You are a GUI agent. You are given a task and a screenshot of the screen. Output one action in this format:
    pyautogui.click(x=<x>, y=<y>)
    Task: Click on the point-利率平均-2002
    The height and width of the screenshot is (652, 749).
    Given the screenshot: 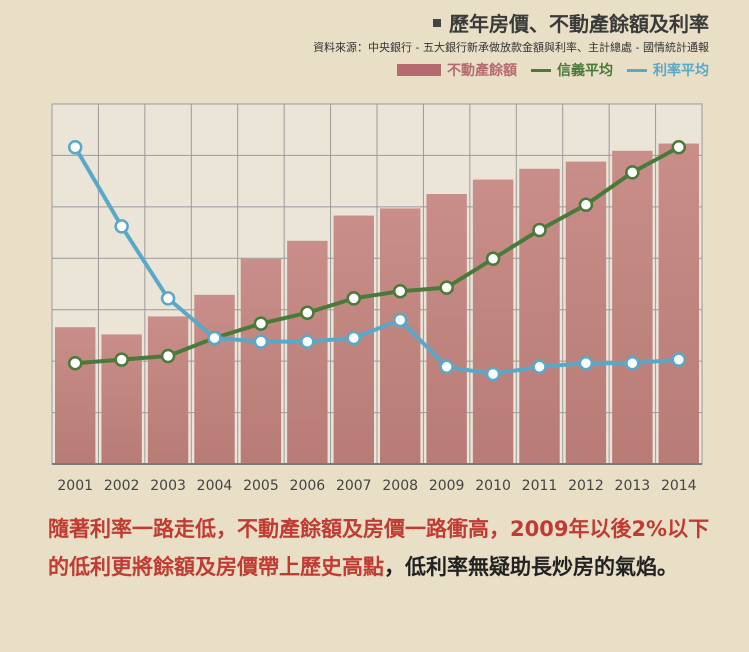 What is the action you would take?
    pyautogui.click(x=121, y=226)
    